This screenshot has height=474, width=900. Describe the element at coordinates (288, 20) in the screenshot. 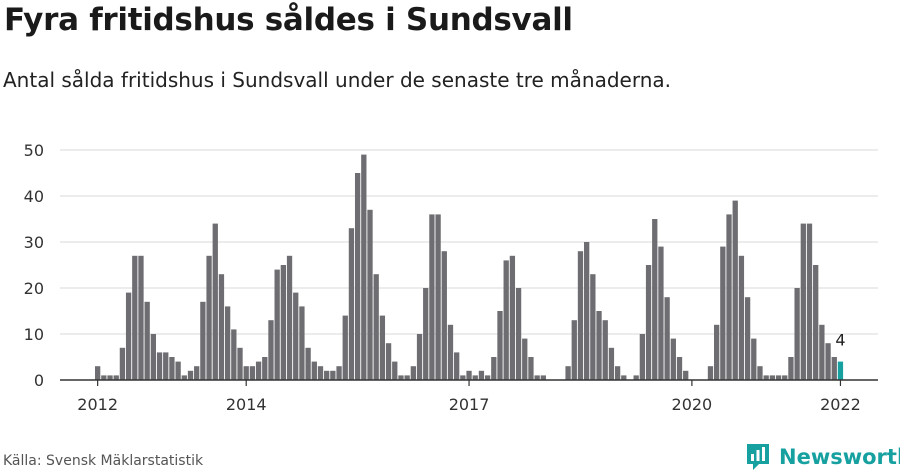

I see `chart-title: Fyra fritidshus såldes i Sundsvall` at that location.